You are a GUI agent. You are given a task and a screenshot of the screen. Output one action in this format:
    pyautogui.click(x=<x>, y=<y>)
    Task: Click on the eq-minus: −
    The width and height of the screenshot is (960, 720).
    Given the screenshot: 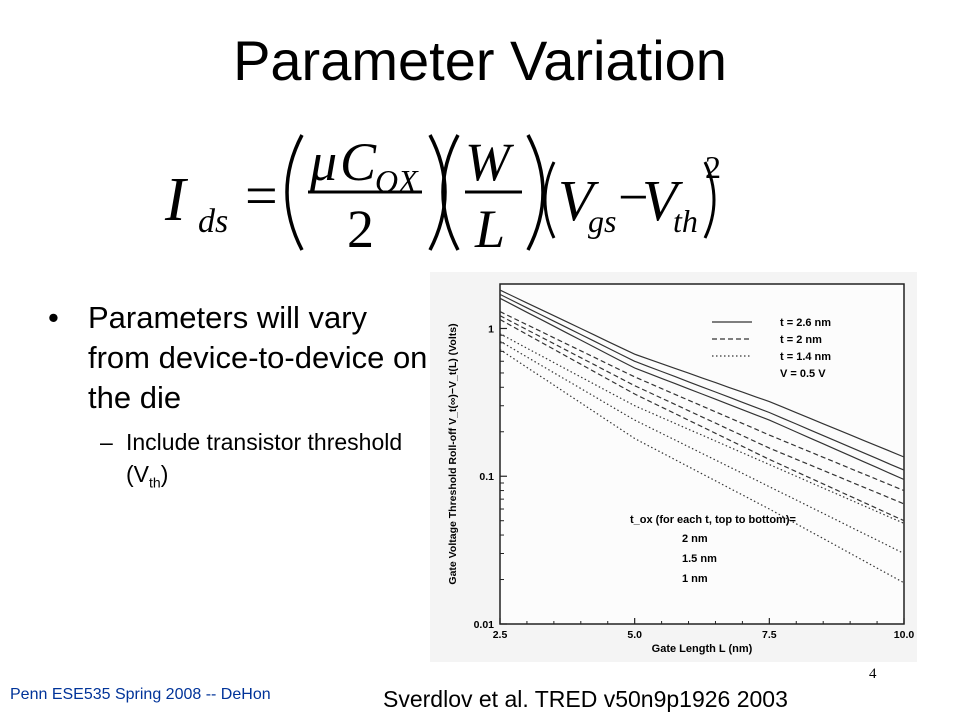 What is the action you would take?
    pyautogui.click(x=633, y=197)
    